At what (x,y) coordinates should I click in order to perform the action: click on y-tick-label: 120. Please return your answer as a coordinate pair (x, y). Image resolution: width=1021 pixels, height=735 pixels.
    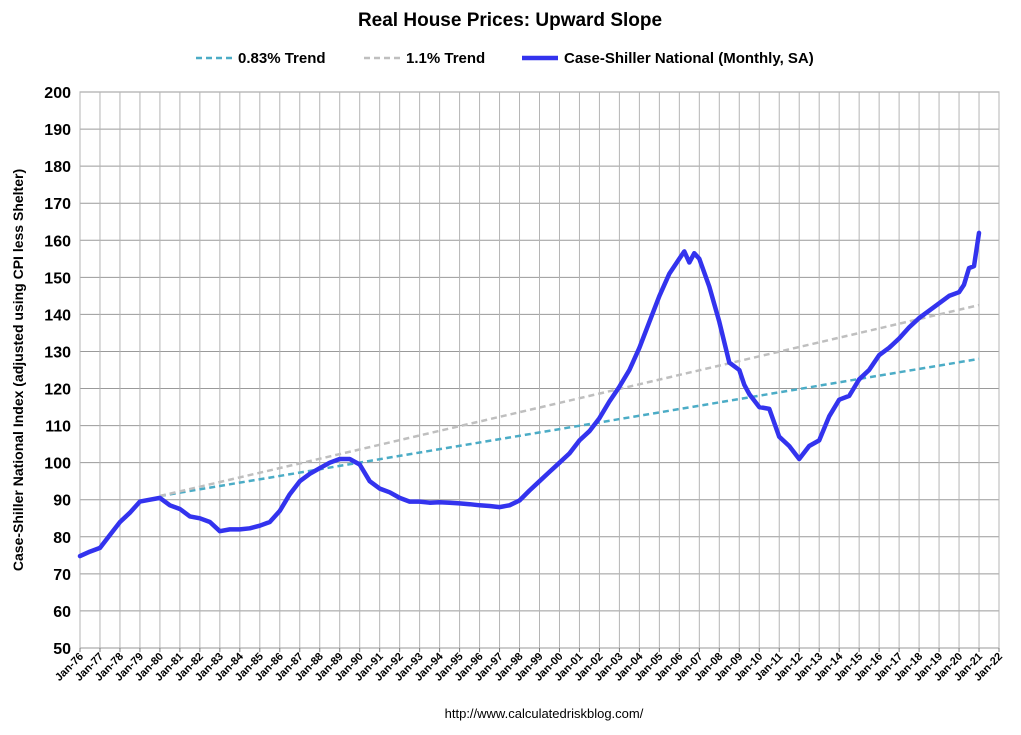
    Looking at the image, I should click on (57, 390).